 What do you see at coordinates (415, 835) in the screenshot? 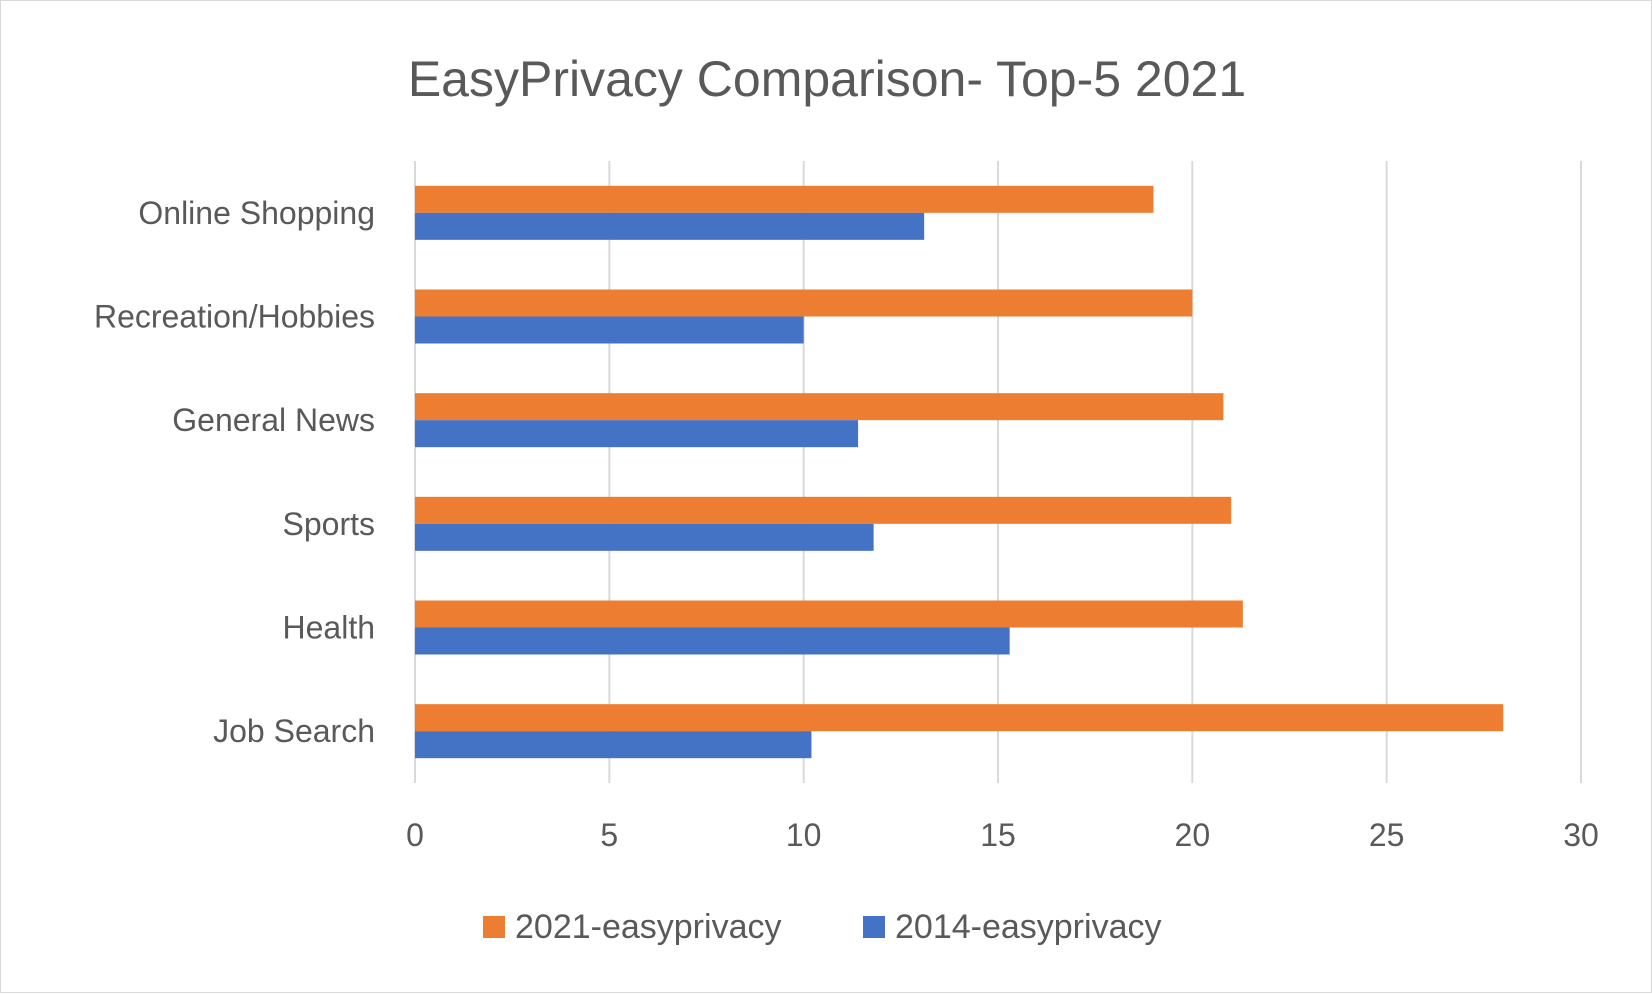
I see `x-tick-label: 0` at bounding box center [415, 835].